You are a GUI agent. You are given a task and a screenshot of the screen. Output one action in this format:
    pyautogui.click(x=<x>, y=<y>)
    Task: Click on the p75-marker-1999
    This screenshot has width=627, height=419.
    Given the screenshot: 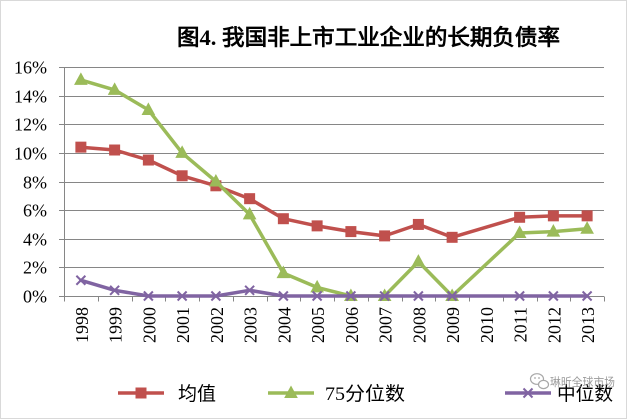 What is the action you would take?
    pyautogui.click(x=114, y=88)
    